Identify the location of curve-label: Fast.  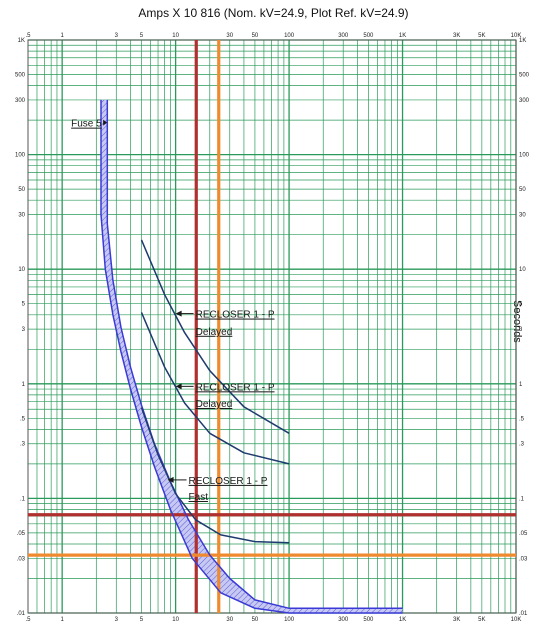
(199, 497).